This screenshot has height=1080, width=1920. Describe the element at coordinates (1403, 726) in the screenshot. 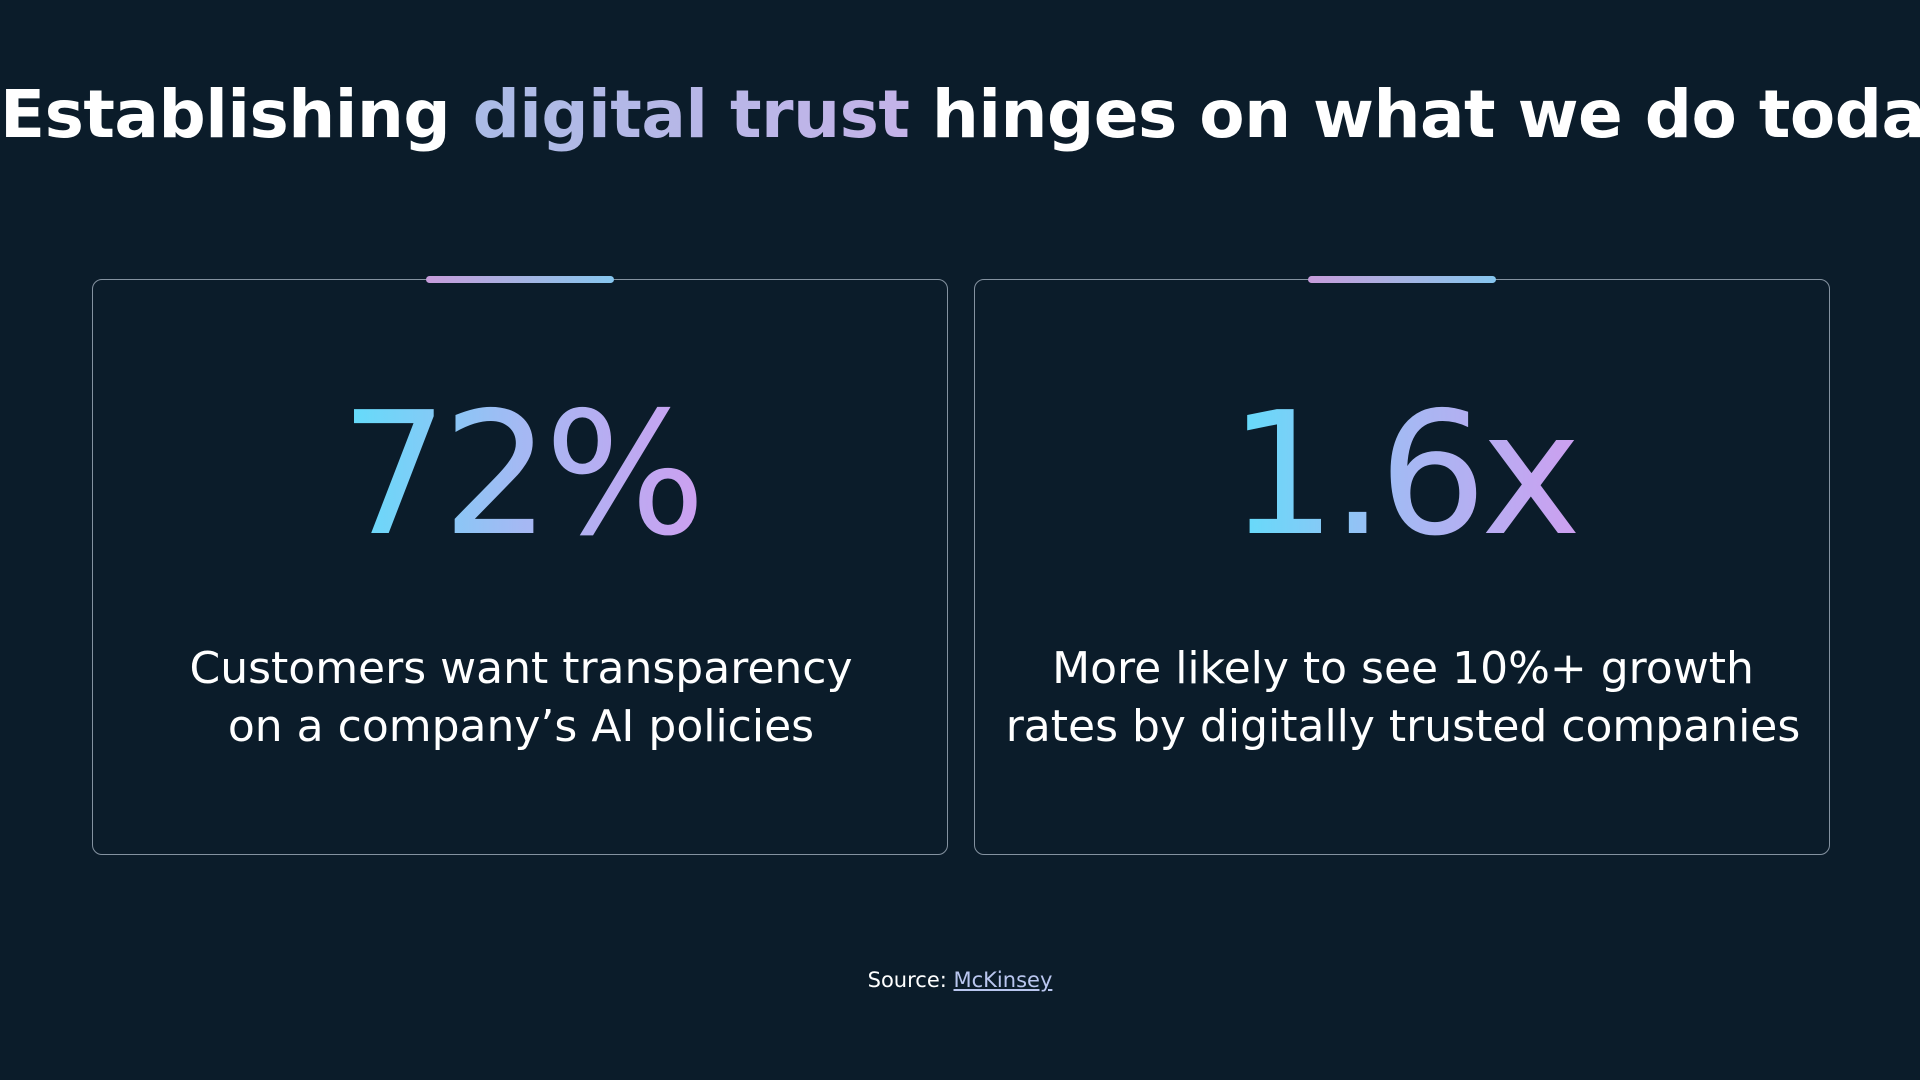

I see `stat-description-line: rates by digitally trusted companies` at that location.